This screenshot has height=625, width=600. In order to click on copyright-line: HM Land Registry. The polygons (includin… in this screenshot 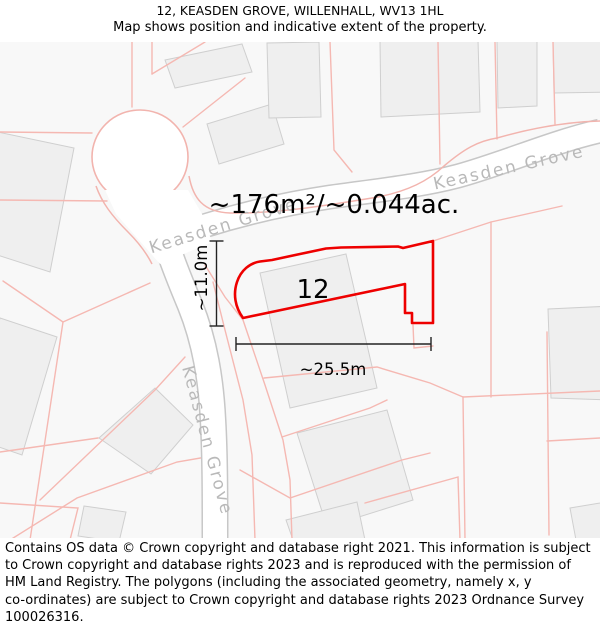, I will do `click(268, 583)`.